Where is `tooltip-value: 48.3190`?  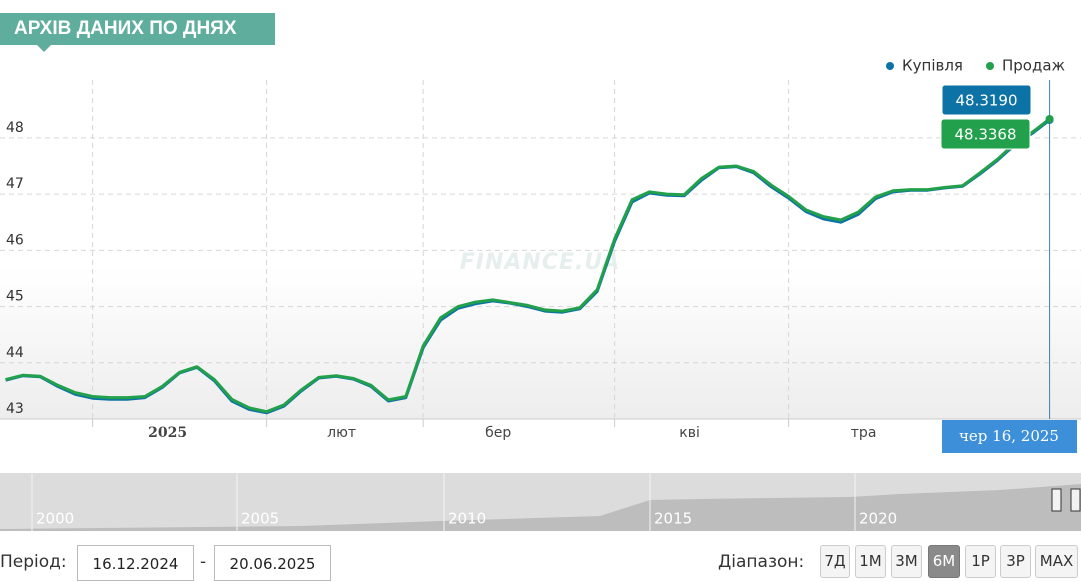
tooltip-value: 48.3190 is located at coordinates (986, 101).